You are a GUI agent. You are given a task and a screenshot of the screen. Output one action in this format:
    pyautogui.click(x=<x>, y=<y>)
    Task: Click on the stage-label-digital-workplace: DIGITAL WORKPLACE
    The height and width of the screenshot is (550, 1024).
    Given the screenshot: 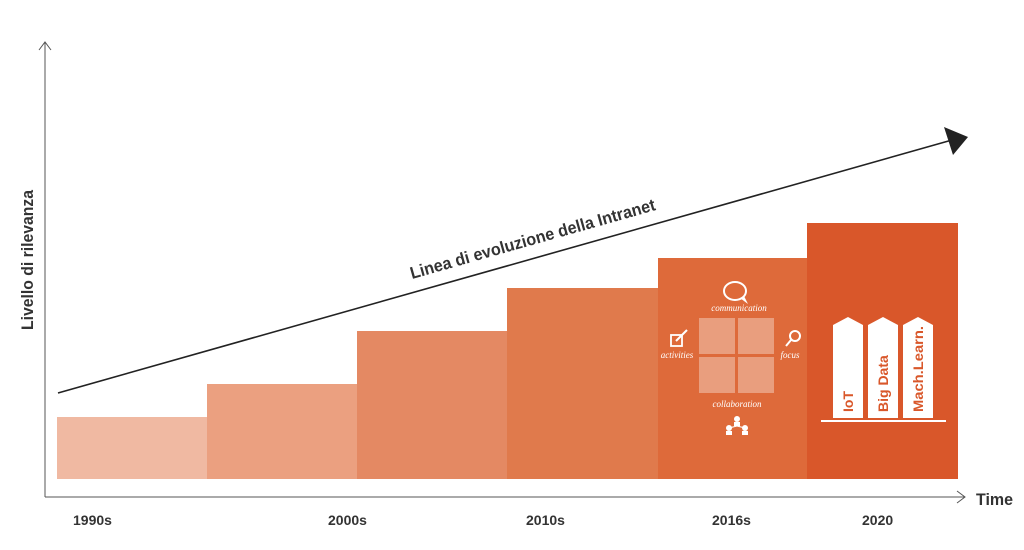 What is the action you would take?
    pyautogui.click(x=734, y=250)
    